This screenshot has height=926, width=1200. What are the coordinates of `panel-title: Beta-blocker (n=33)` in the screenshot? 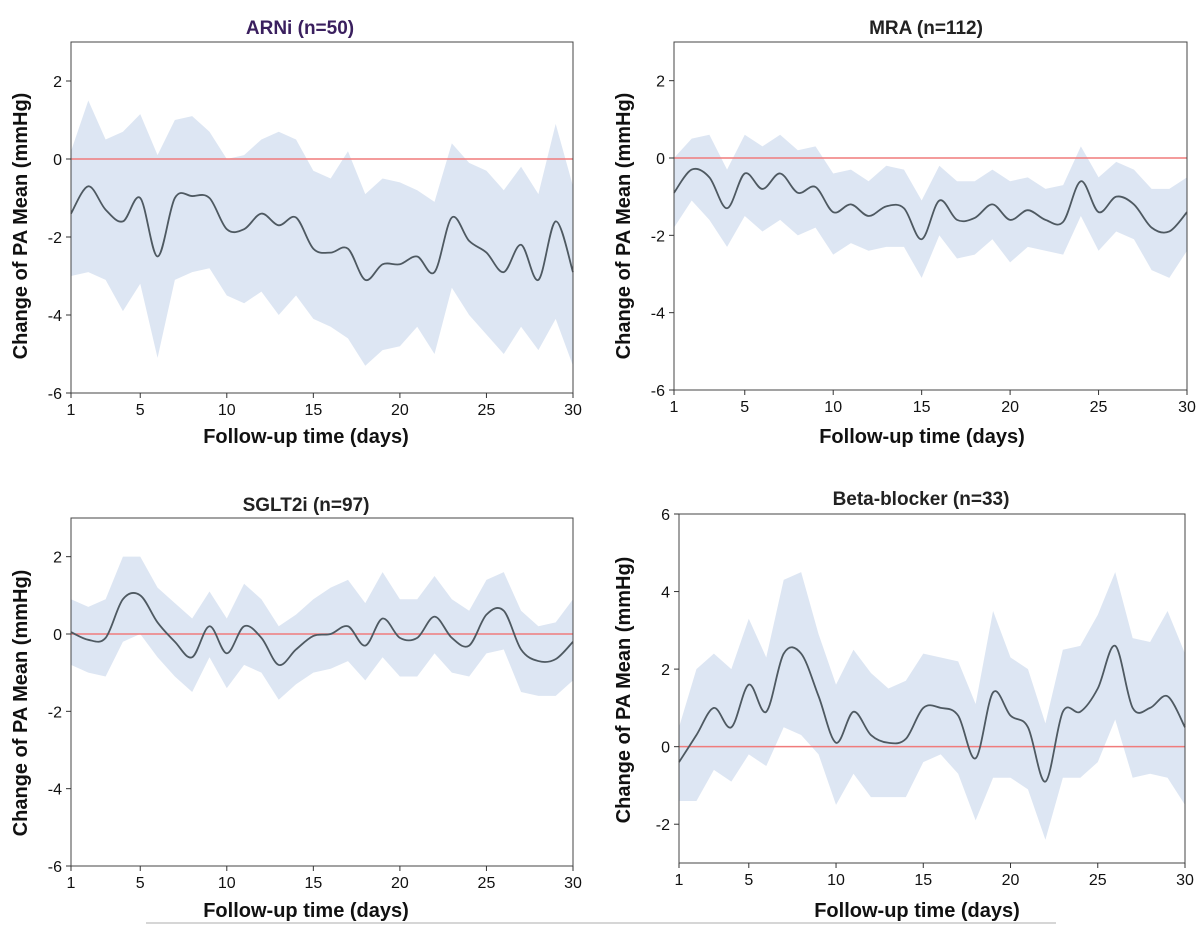 It's located at (921, 499).